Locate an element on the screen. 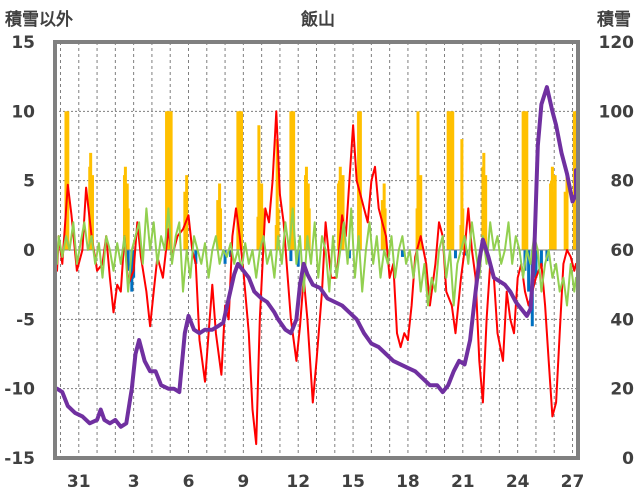 The image size is (636, 501). right-axis-ticks: 120 100 80 60 40 20 0 is located at coordinates (617, 251).